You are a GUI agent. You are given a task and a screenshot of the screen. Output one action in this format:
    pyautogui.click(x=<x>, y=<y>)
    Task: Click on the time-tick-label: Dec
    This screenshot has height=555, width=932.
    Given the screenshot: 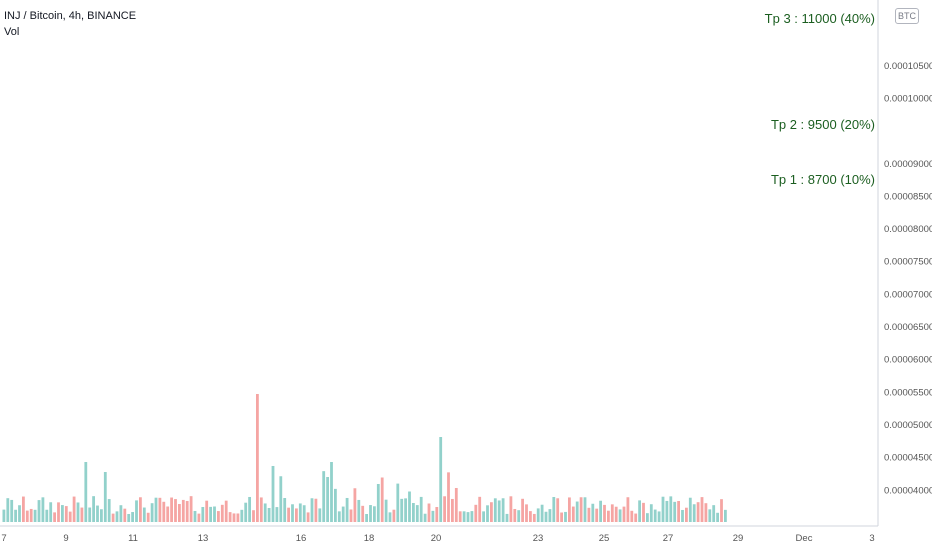 What is the action you would take?
    pyautogui.click(x=804, y=538)
    